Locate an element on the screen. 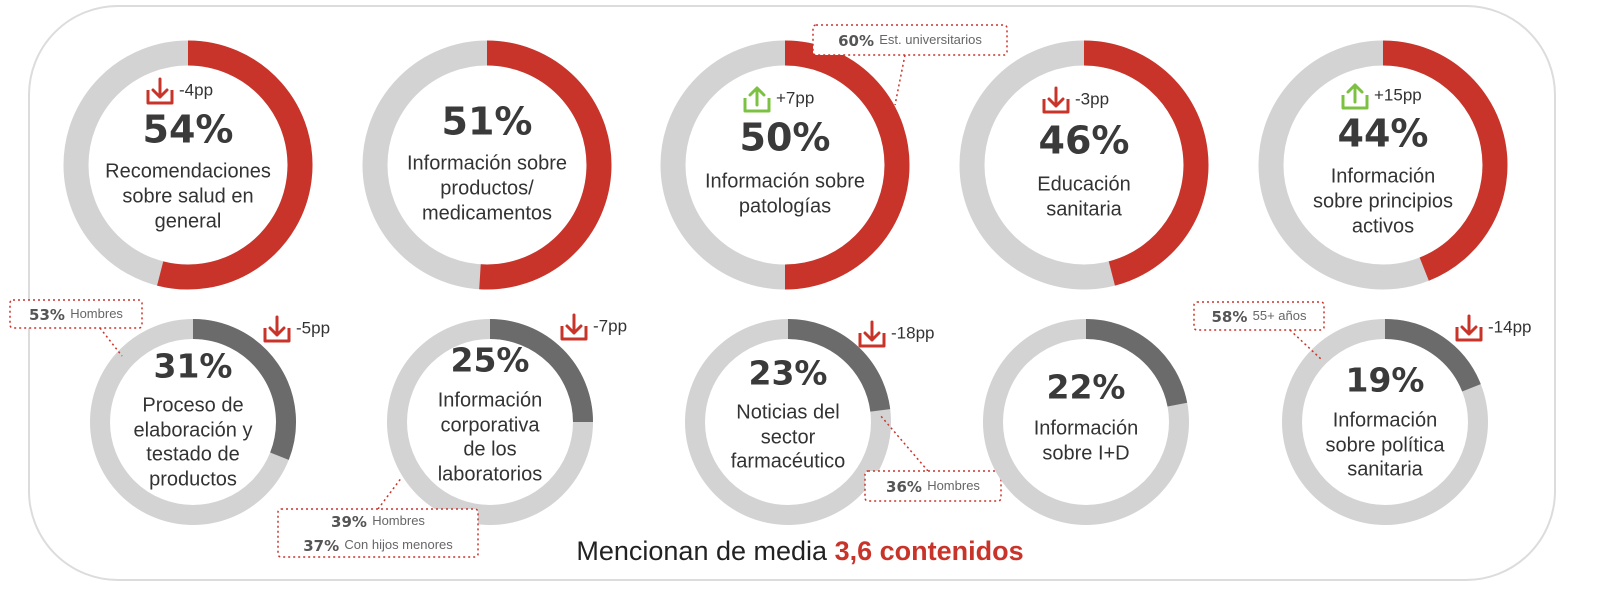 The image size is (1600, 602). callout-text: 60% Est. universitarios is located at coordinates (910, 41).